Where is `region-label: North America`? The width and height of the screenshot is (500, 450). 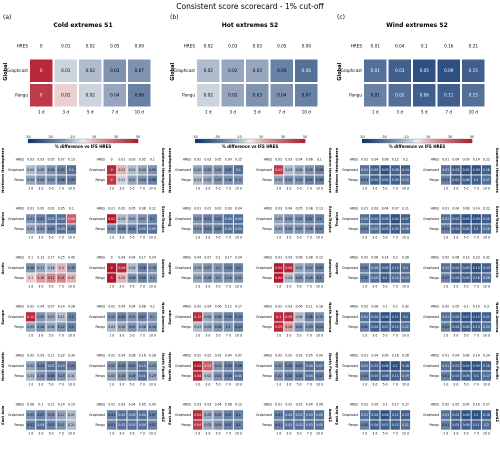
region-label: North America is located at coordinates (497, 317).